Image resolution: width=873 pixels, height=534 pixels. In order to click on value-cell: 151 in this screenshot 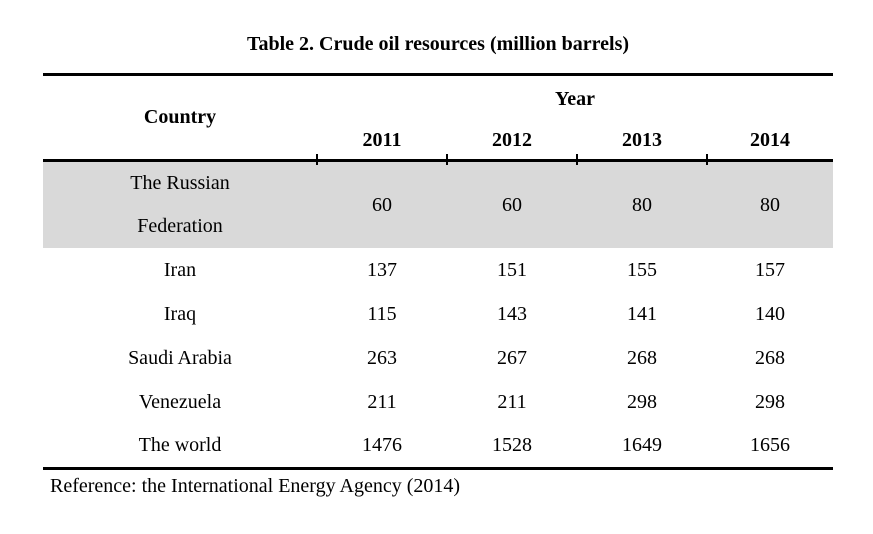, I will do `click(512, 269)`.